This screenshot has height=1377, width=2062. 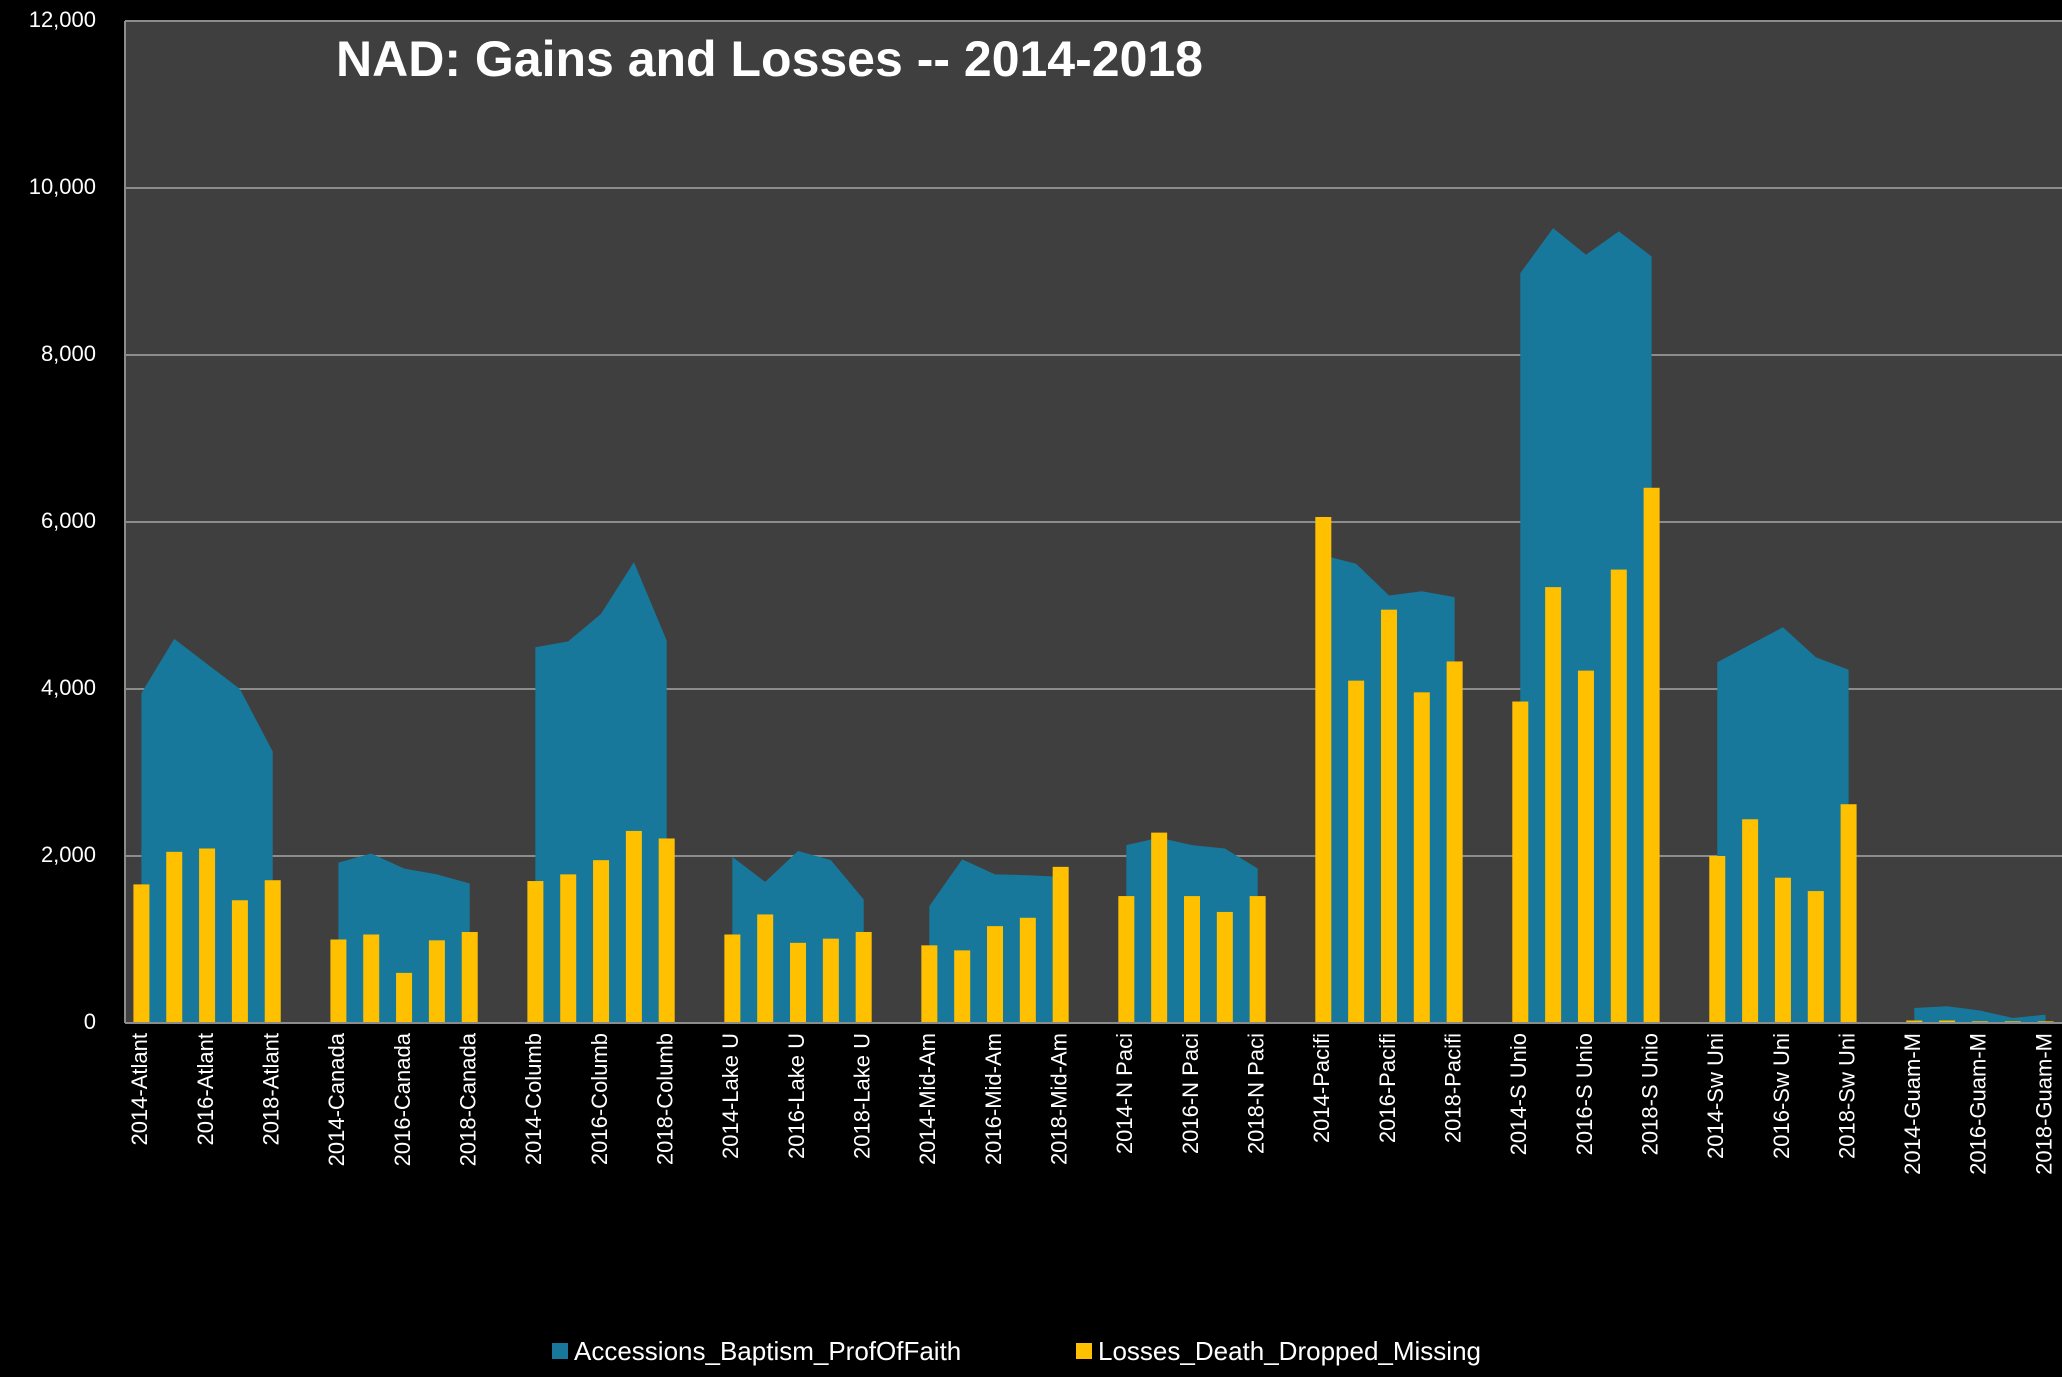 I want to click on x-tick-label: 2014-N Paci, so click(x=1124, y=1093).